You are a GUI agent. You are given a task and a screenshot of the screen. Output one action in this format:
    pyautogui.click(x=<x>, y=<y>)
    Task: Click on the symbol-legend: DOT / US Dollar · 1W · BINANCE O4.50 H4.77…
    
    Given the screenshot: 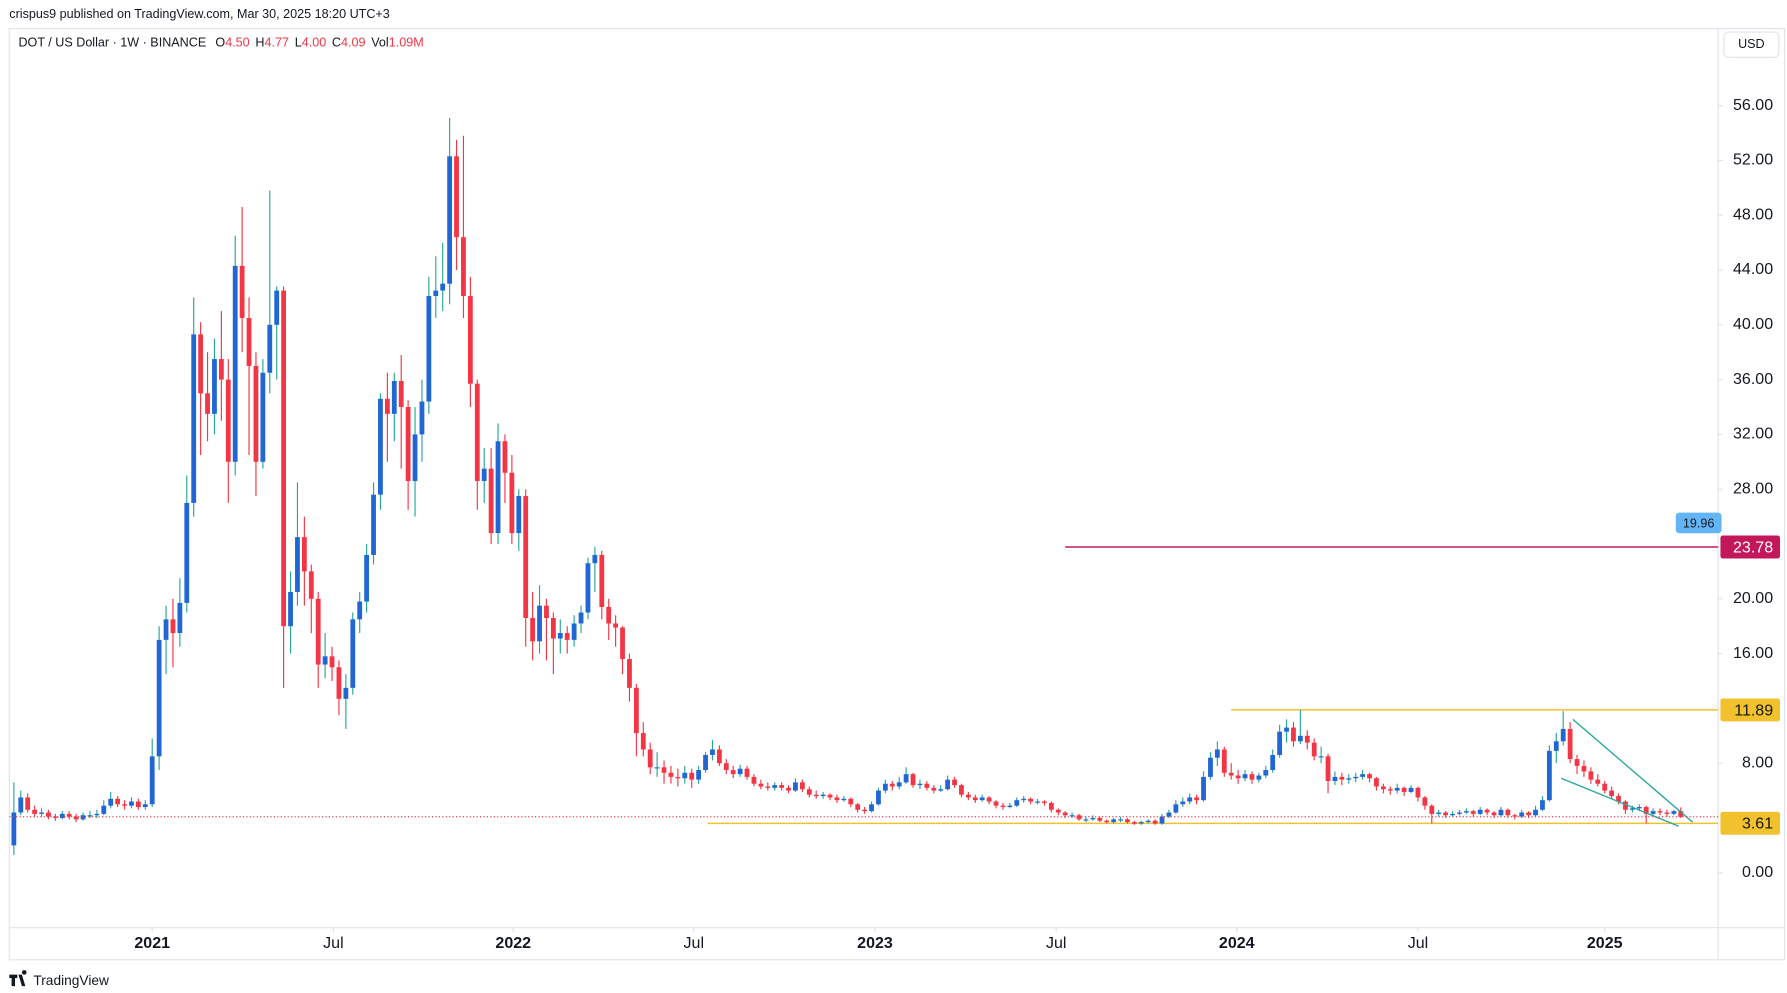 What is the action you would take?
    pyautogui.click(x=220, y=43)
    